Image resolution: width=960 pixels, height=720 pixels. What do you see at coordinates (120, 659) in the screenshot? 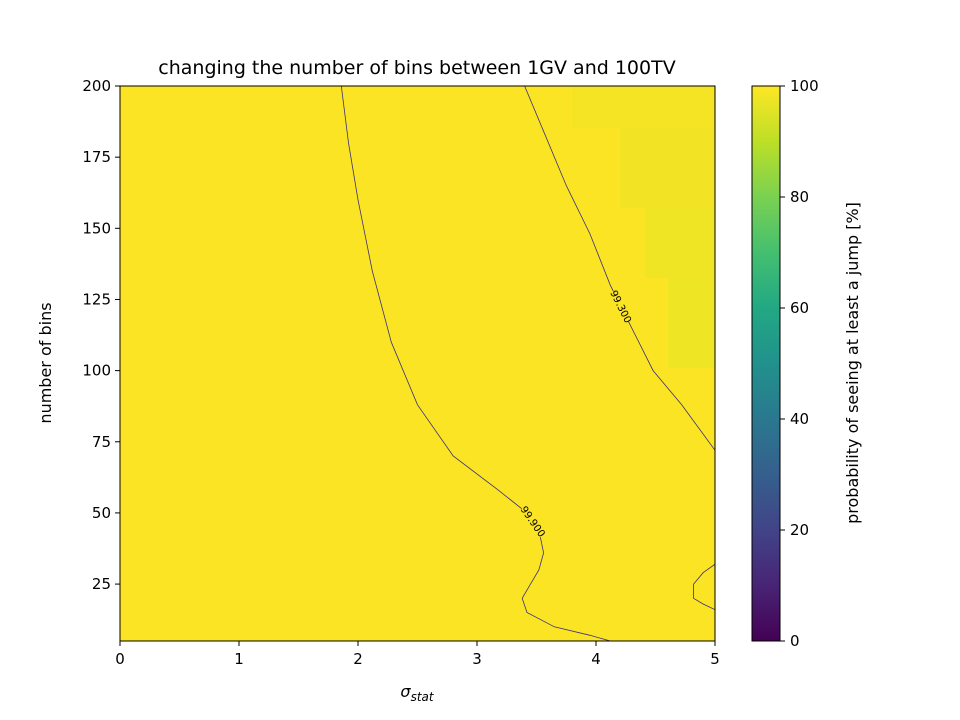
I see `x-tick-label: 0` at bounding box center [120, 659].